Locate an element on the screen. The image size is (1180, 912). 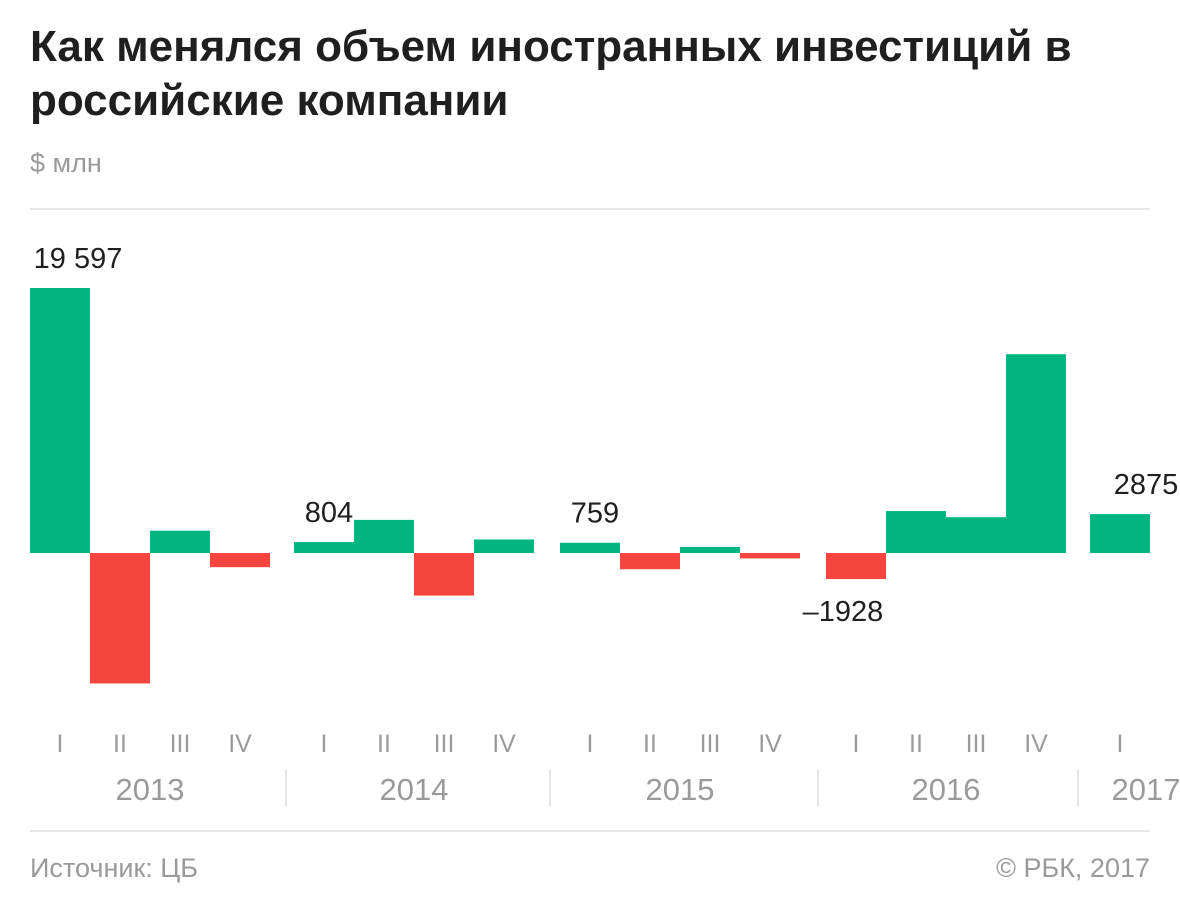
value-label: –1928 is located at coordinates (843, 612).